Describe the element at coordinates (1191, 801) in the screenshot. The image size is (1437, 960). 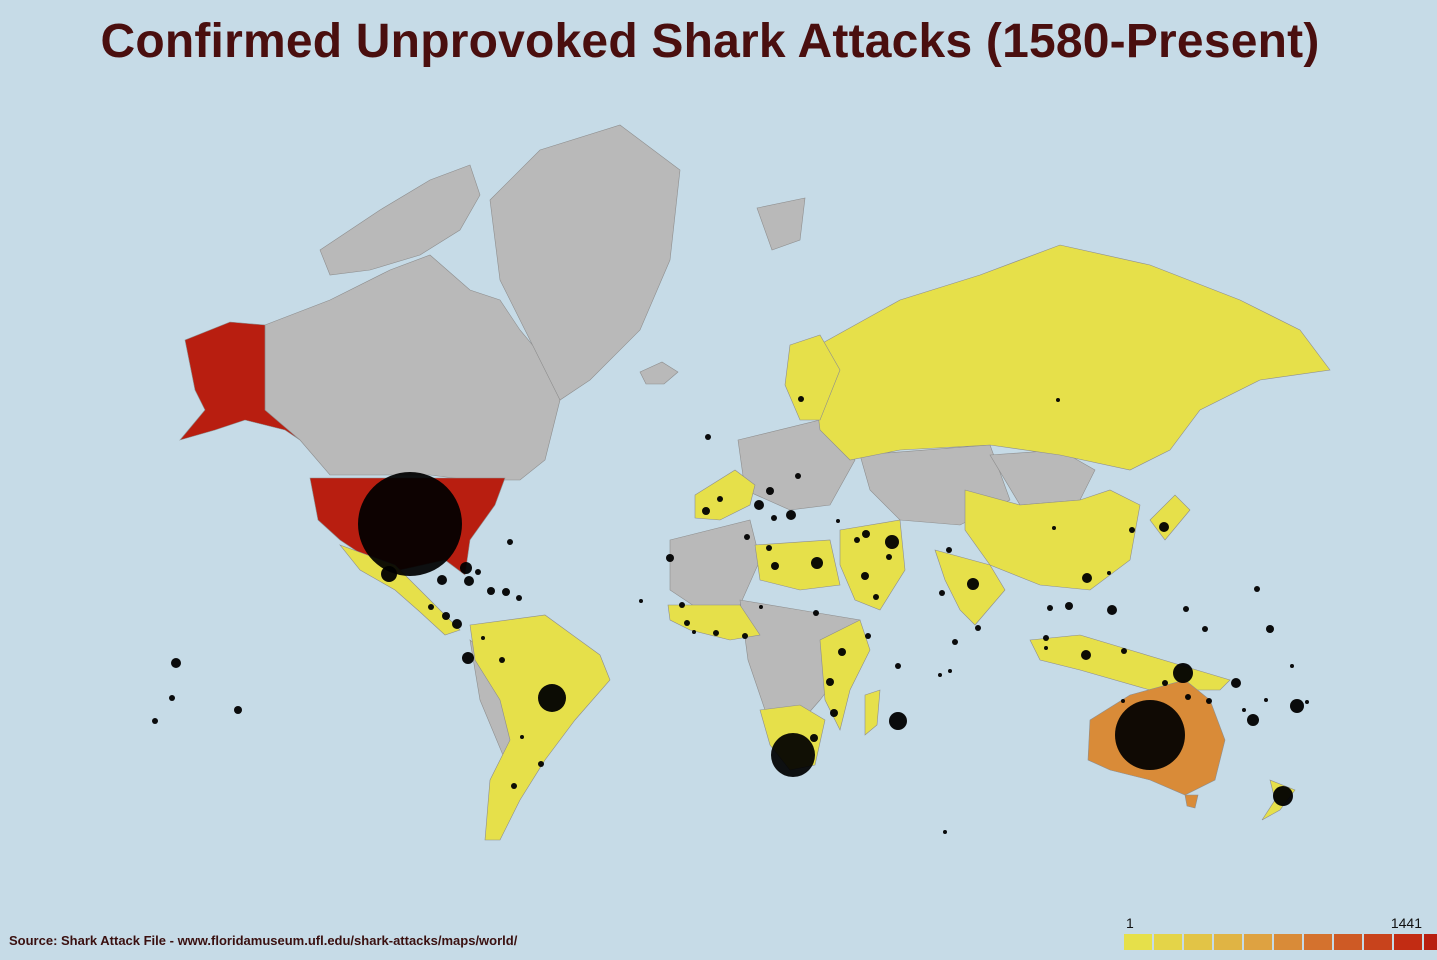
I see `tasmania-region` at that location.